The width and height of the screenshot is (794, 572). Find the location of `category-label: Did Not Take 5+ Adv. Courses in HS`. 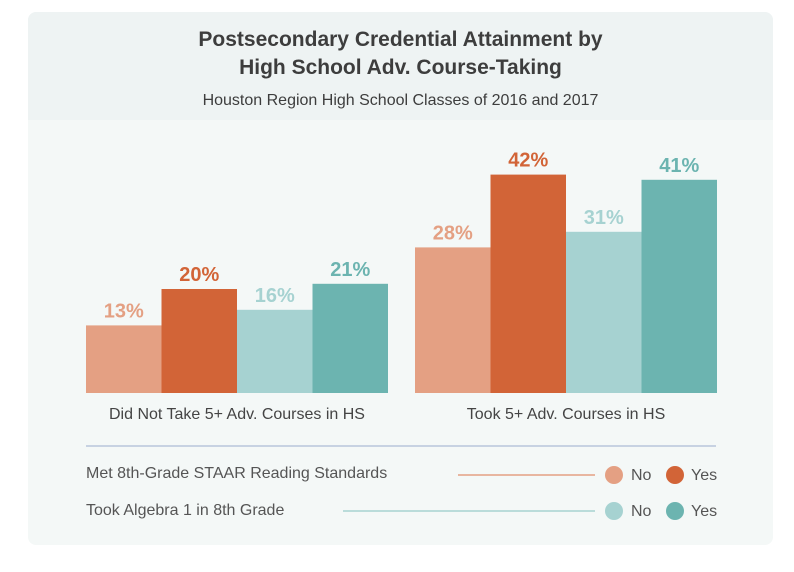

category-label: Did Not Take 5+ Adv. Courses in HS is located at coordinates (237, 414).